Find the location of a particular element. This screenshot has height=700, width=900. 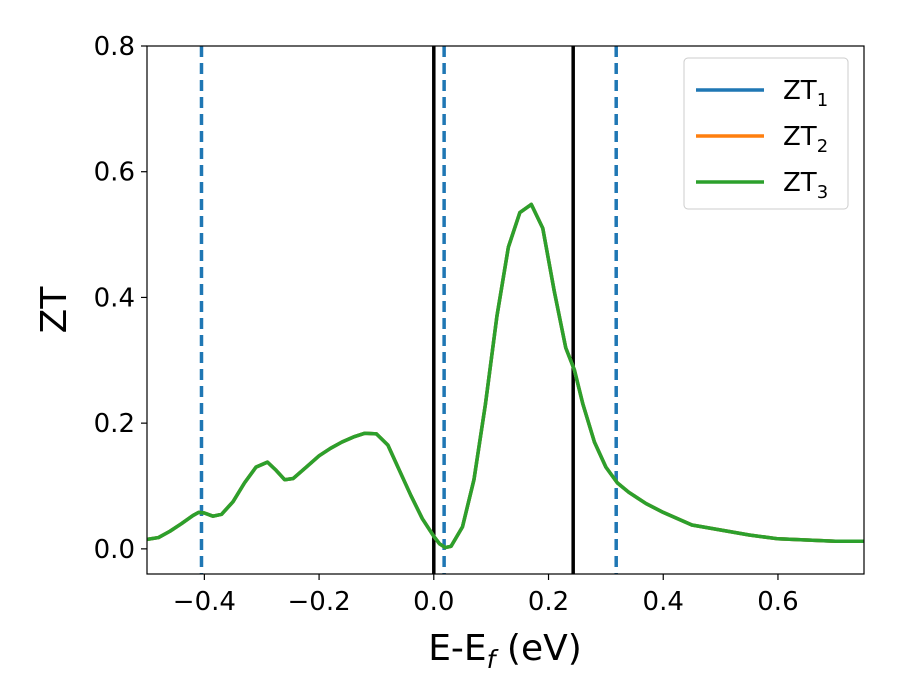

legend-label-zt3: ZT3 is located at coordinates (805, 185).